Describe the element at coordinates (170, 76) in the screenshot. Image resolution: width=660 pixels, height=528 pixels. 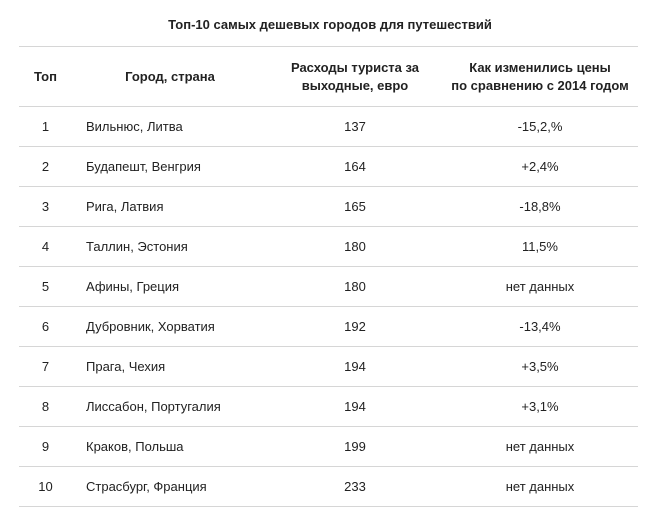
I see `header-city: Город, страна` at that location.